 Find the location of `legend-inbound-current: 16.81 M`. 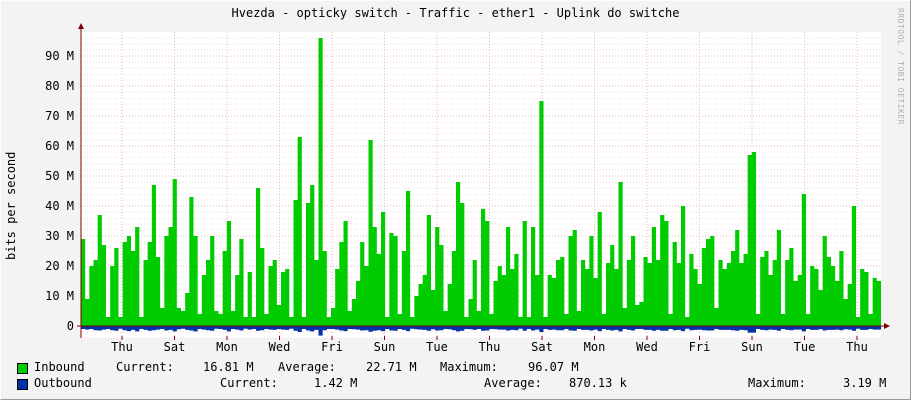

legend-inbound-current: 16.81 M is located at coordinates (228, 367).